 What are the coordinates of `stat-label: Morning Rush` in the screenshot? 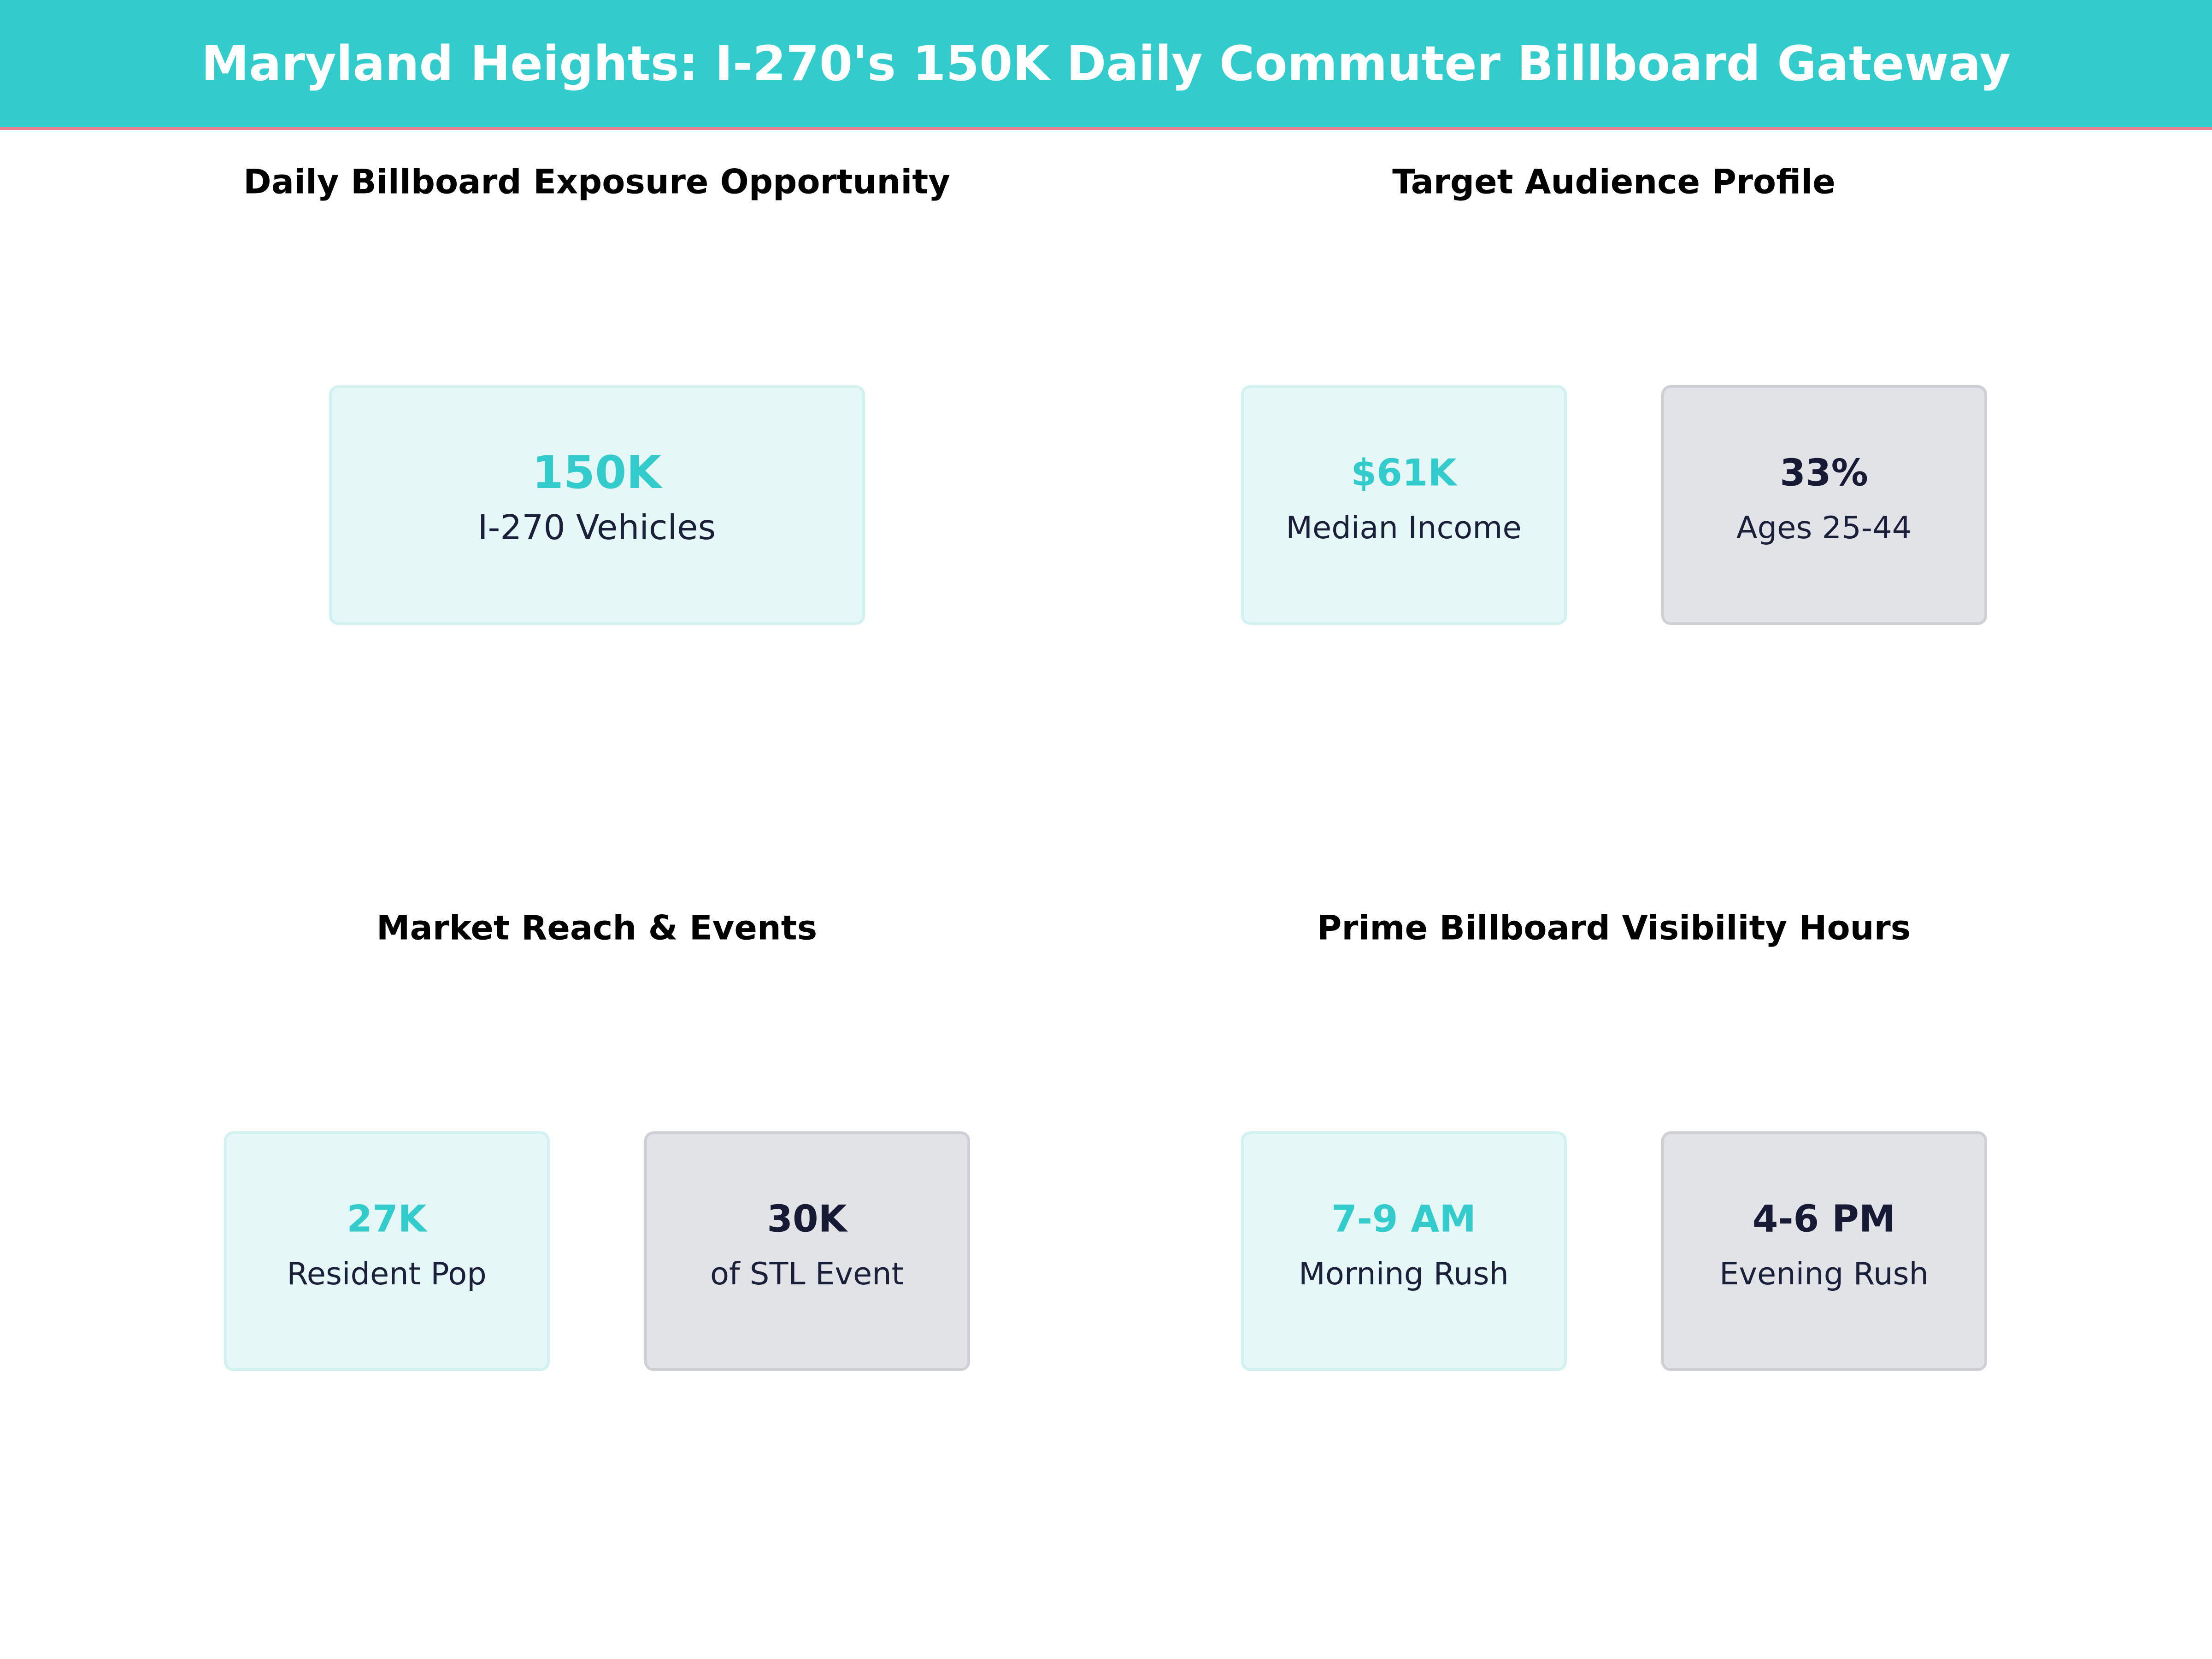 It's located at (1404, 1274).